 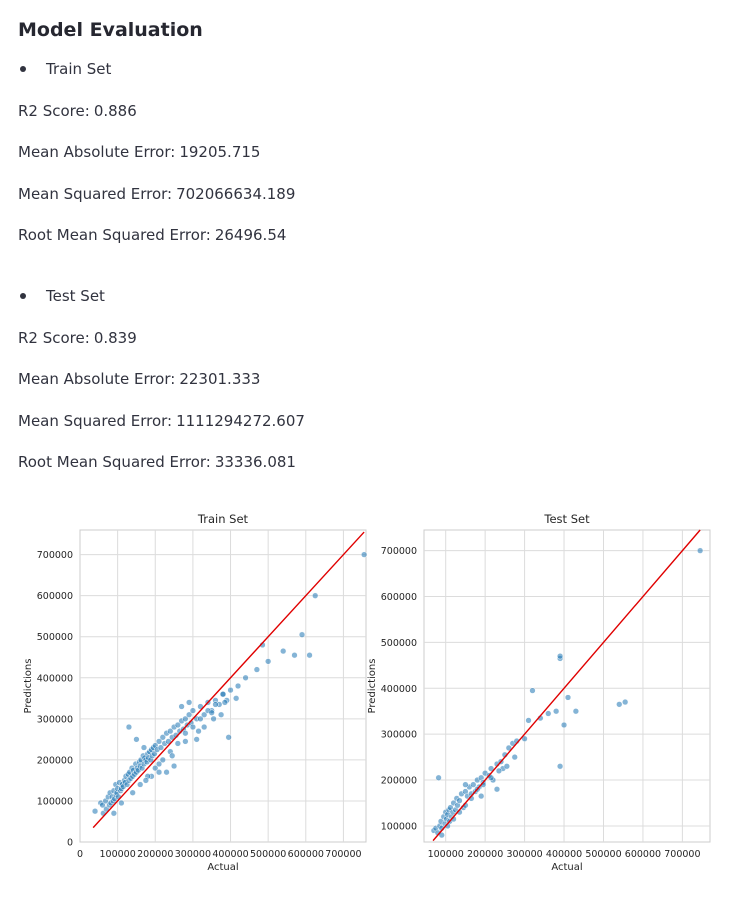 What do you see at coordinates (55, 801) in the screenshot?
I see `train-y-tick-label: 100000` at bounding box center [55, 801].